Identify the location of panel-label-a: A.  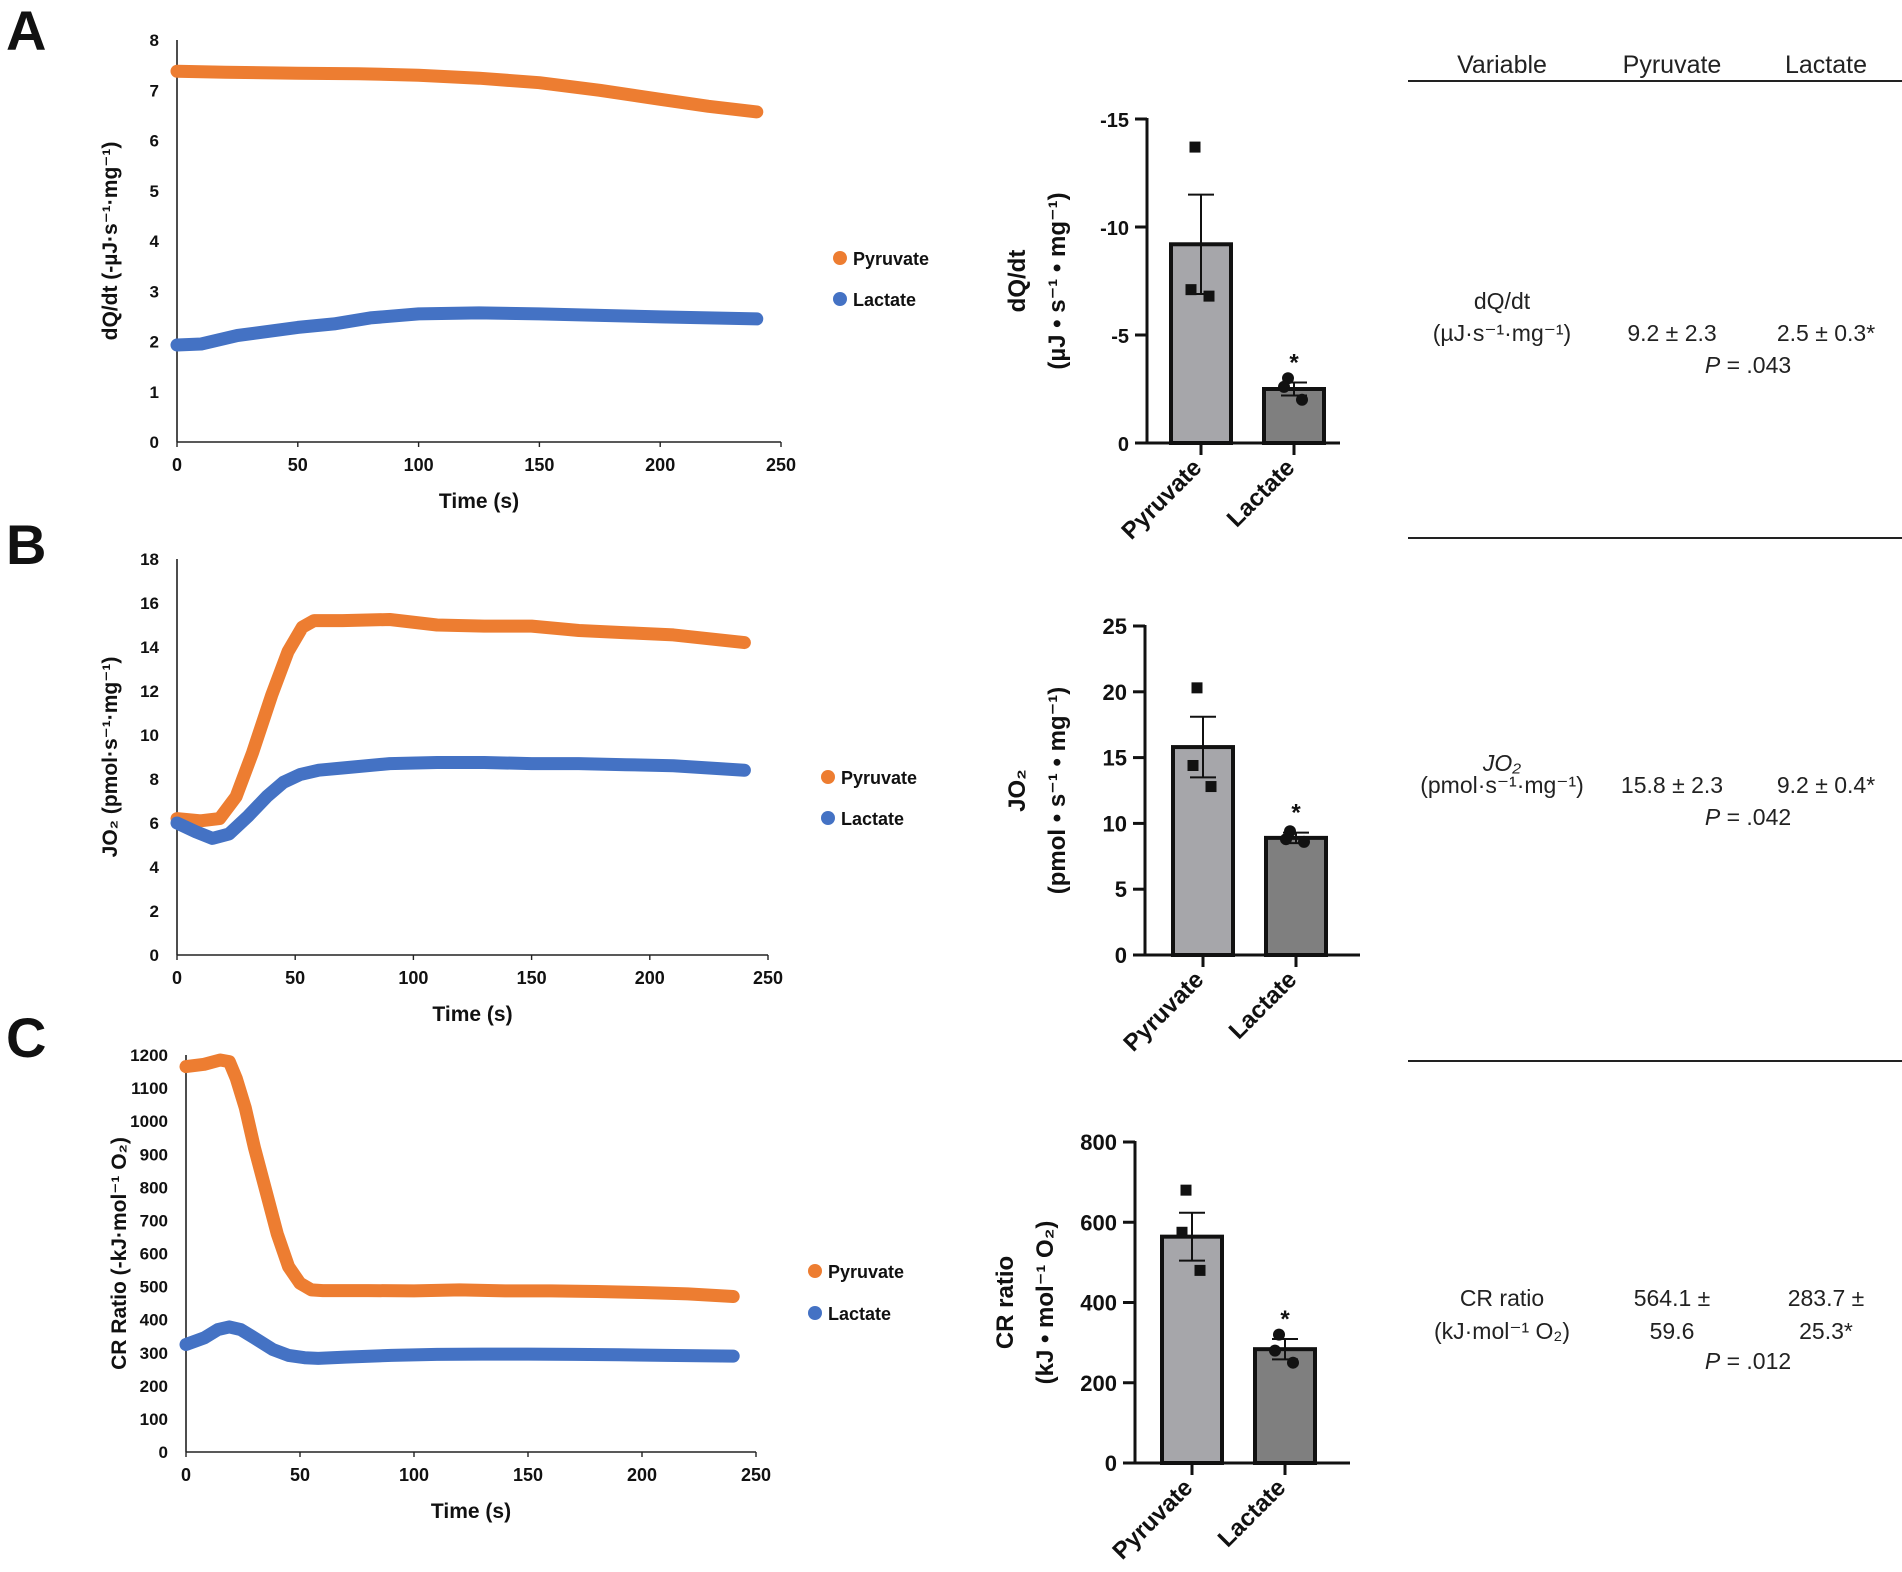
(26, 31).